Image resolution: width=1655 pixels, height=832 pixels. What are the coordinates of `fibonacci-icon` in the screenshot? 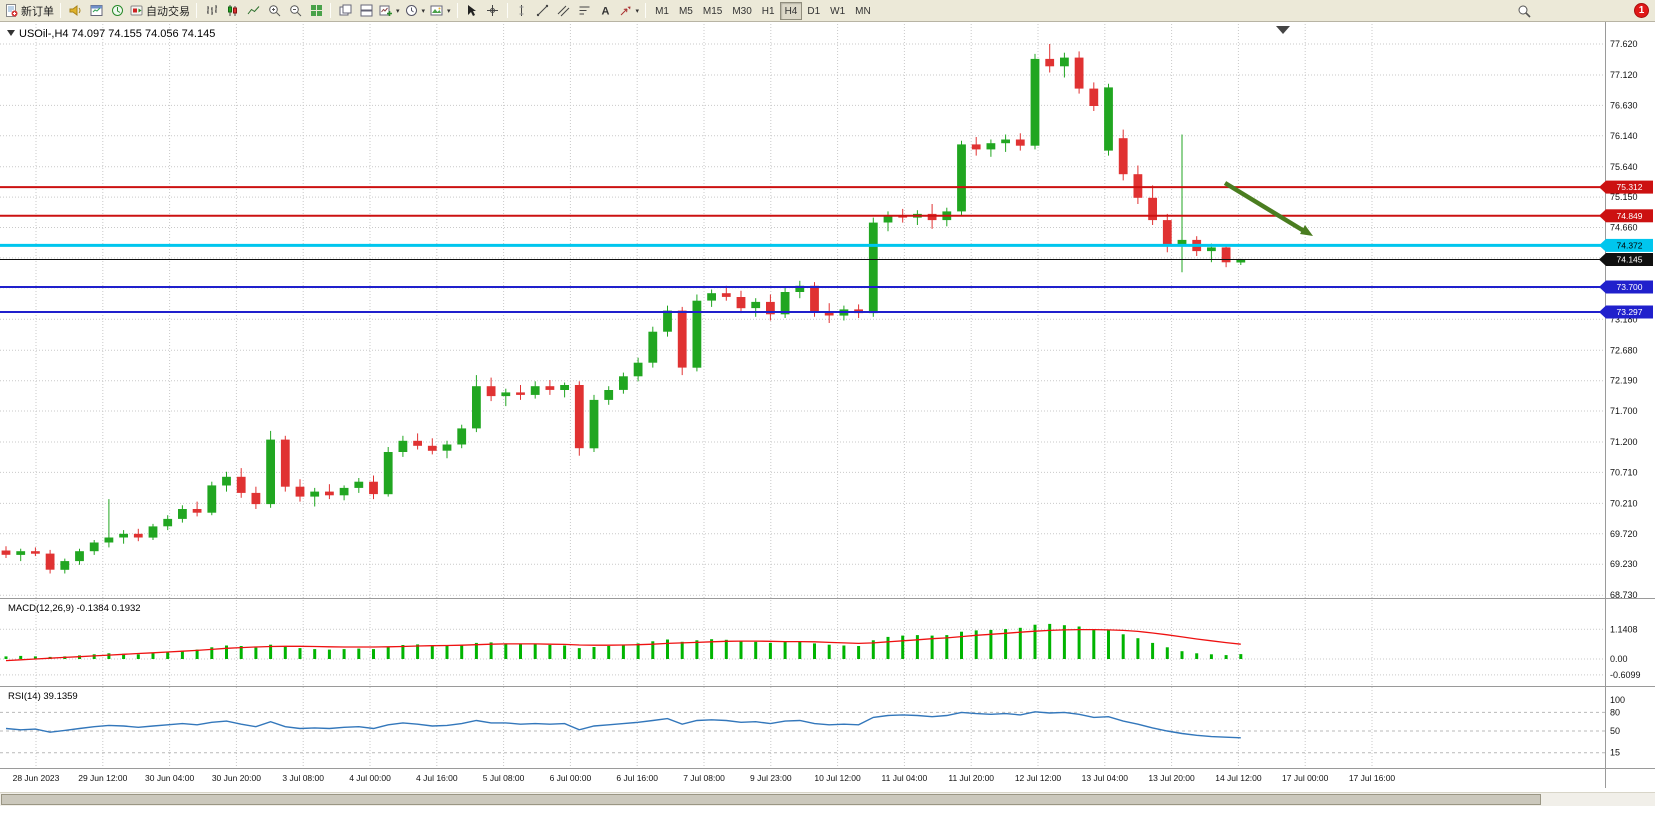 It's located at (584, 10).